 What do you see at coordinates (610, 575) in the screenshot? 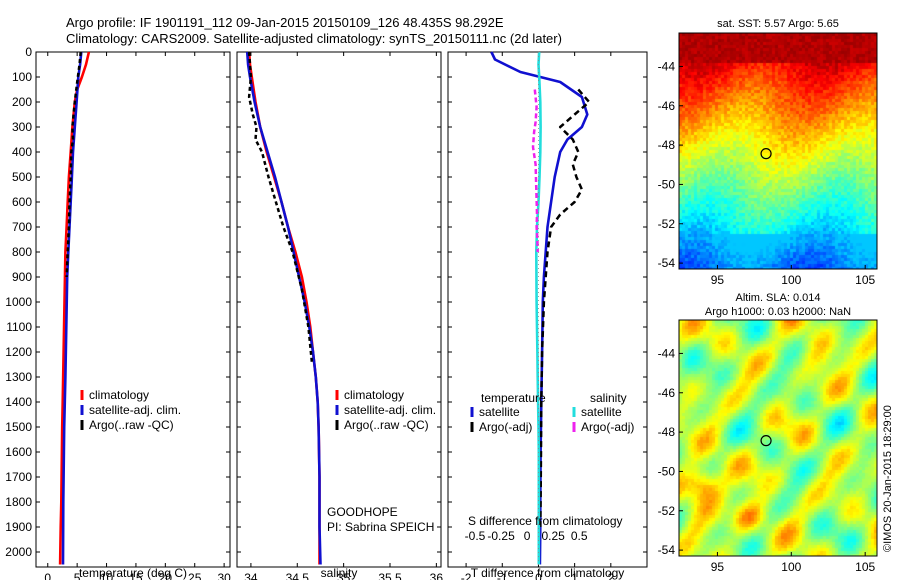
I see `x-tick-label: 2` at bounding box center [610, 575].